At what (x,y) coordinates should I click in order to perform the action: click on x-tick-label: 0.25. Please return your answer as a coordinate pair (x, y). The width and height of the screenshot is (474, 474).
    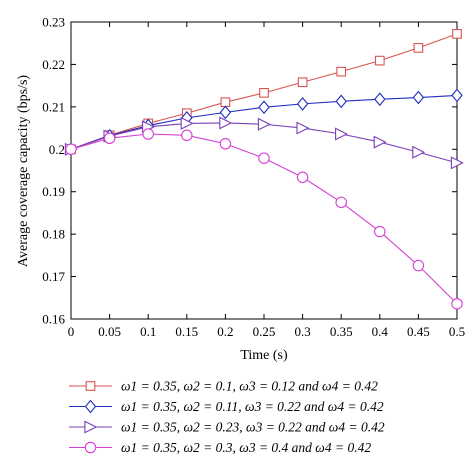
    Looking at the image, I should click on (264, 331).